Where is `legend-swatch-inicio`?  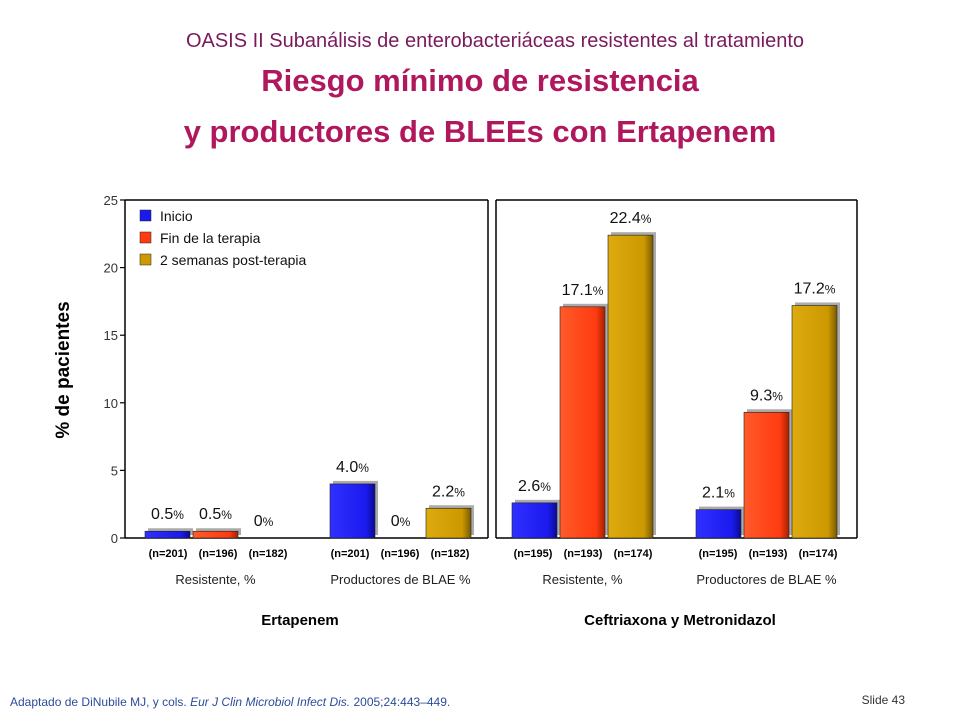 legend-swatch-inicio is located at coordinates (145, 215).